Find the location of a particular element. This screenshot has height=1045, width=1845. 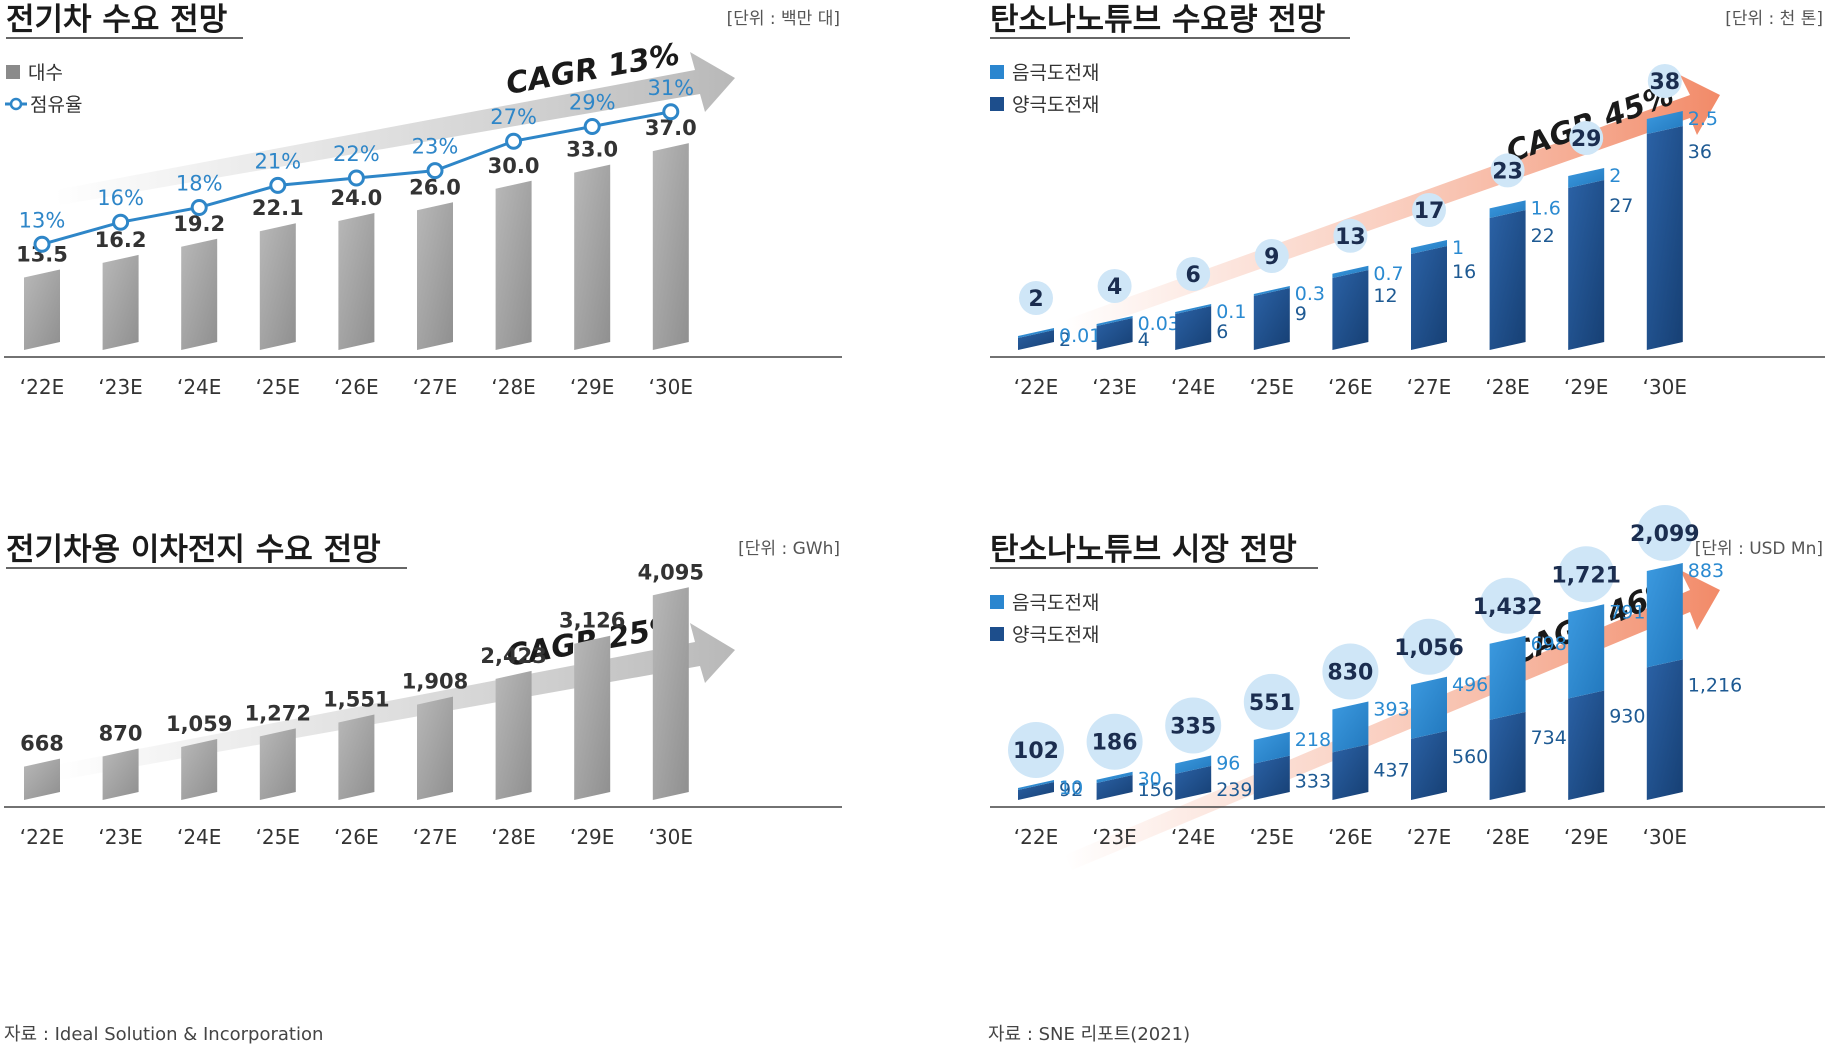

battery_demand-tick-label: ‘28E is located at coordinates (513, 837).